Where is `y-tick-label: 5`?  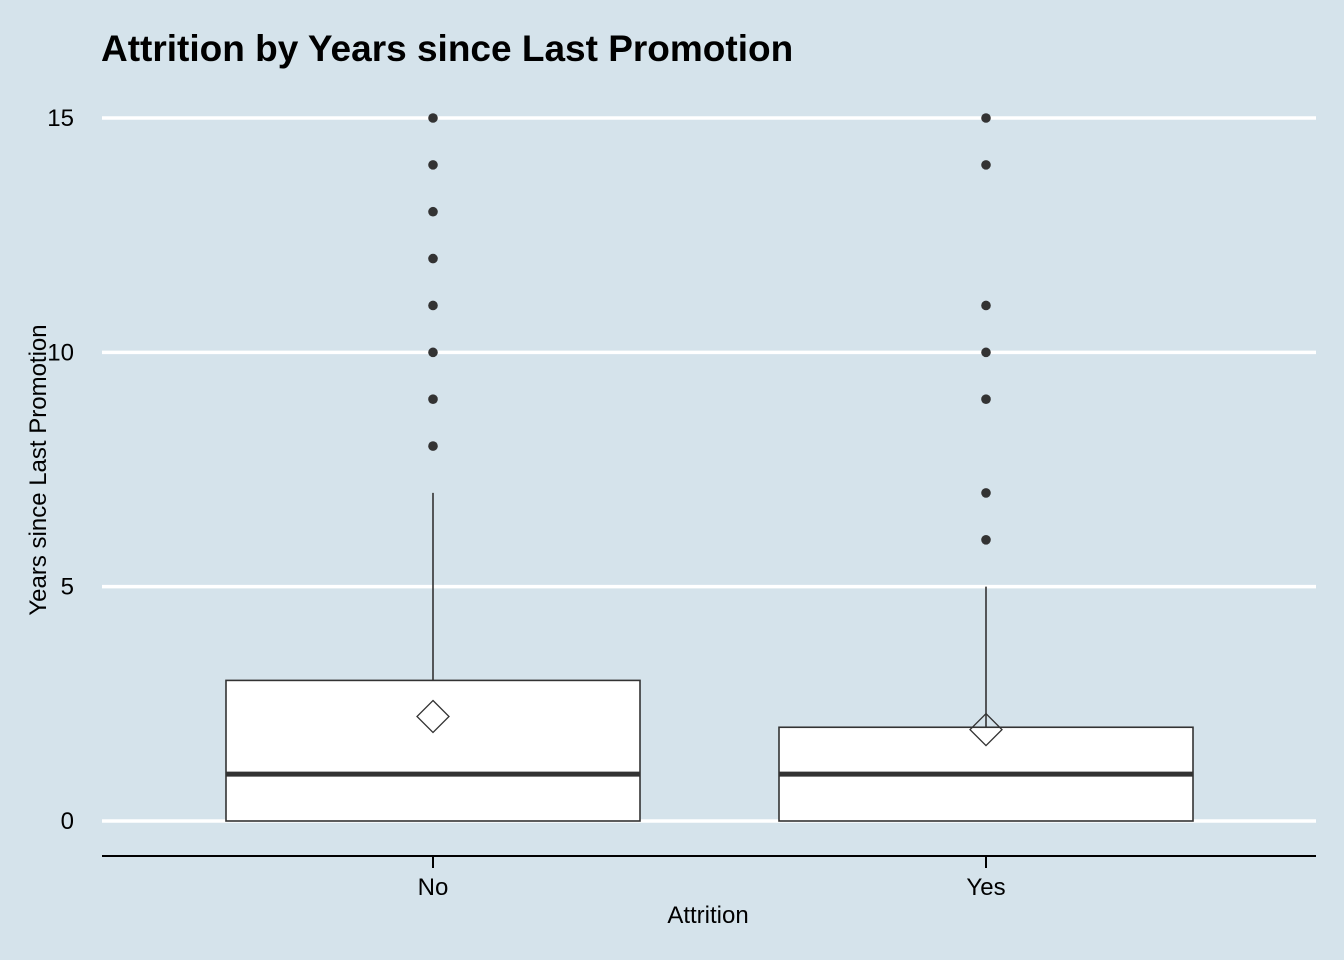 y-tick-label: 5 is located at coordinates (67, 587).